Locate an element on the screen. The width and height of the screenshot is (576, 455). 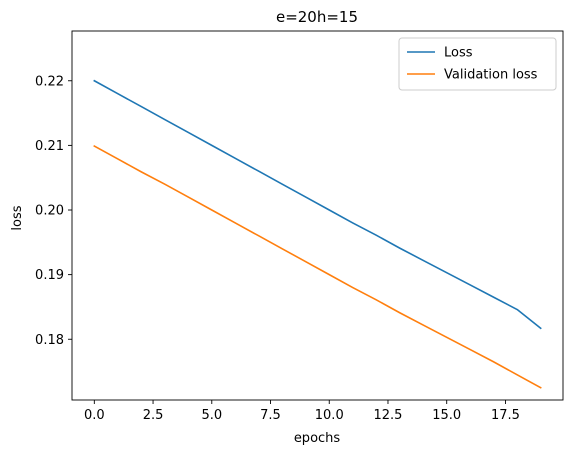
x-tick-label: 5.0 is located at coordinates (211, 415).